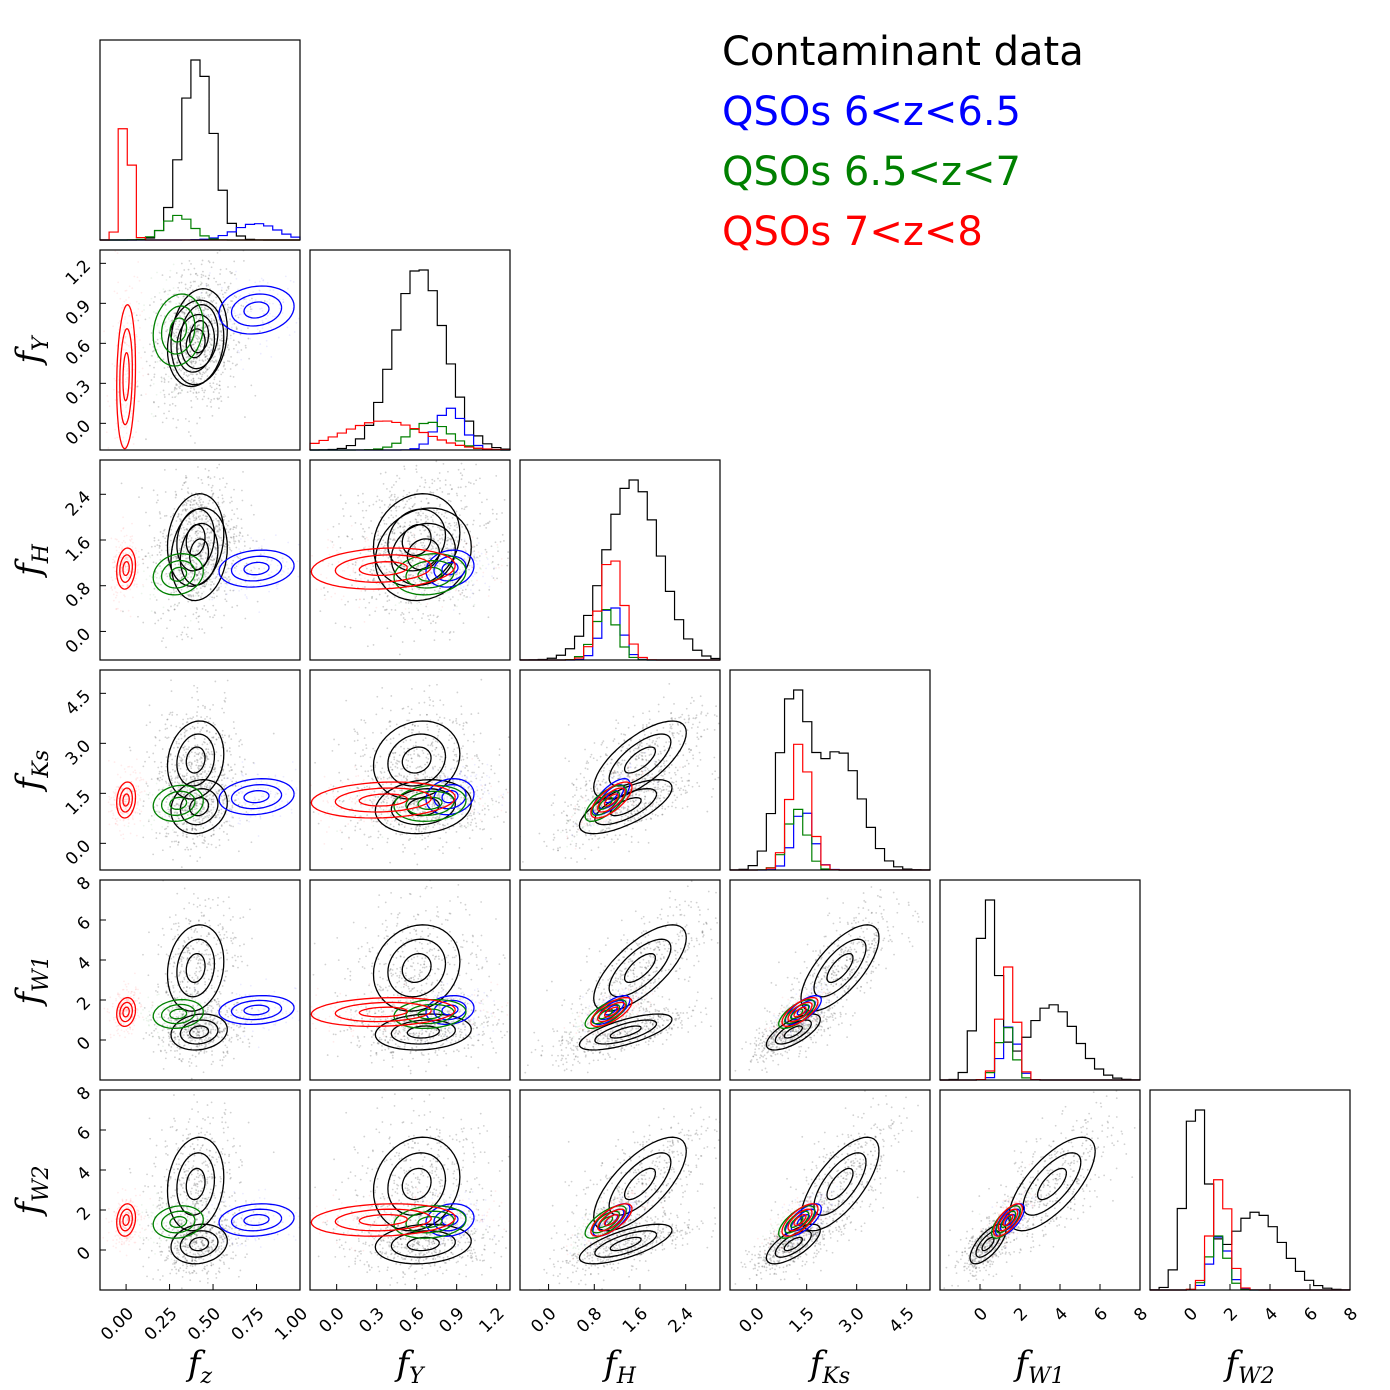 The image size is (1390, 1390). What do you see at coordinates (84, 1254) in the screenshot?
I see `y-tick-label: 0` at bounding box center [84, 1254].